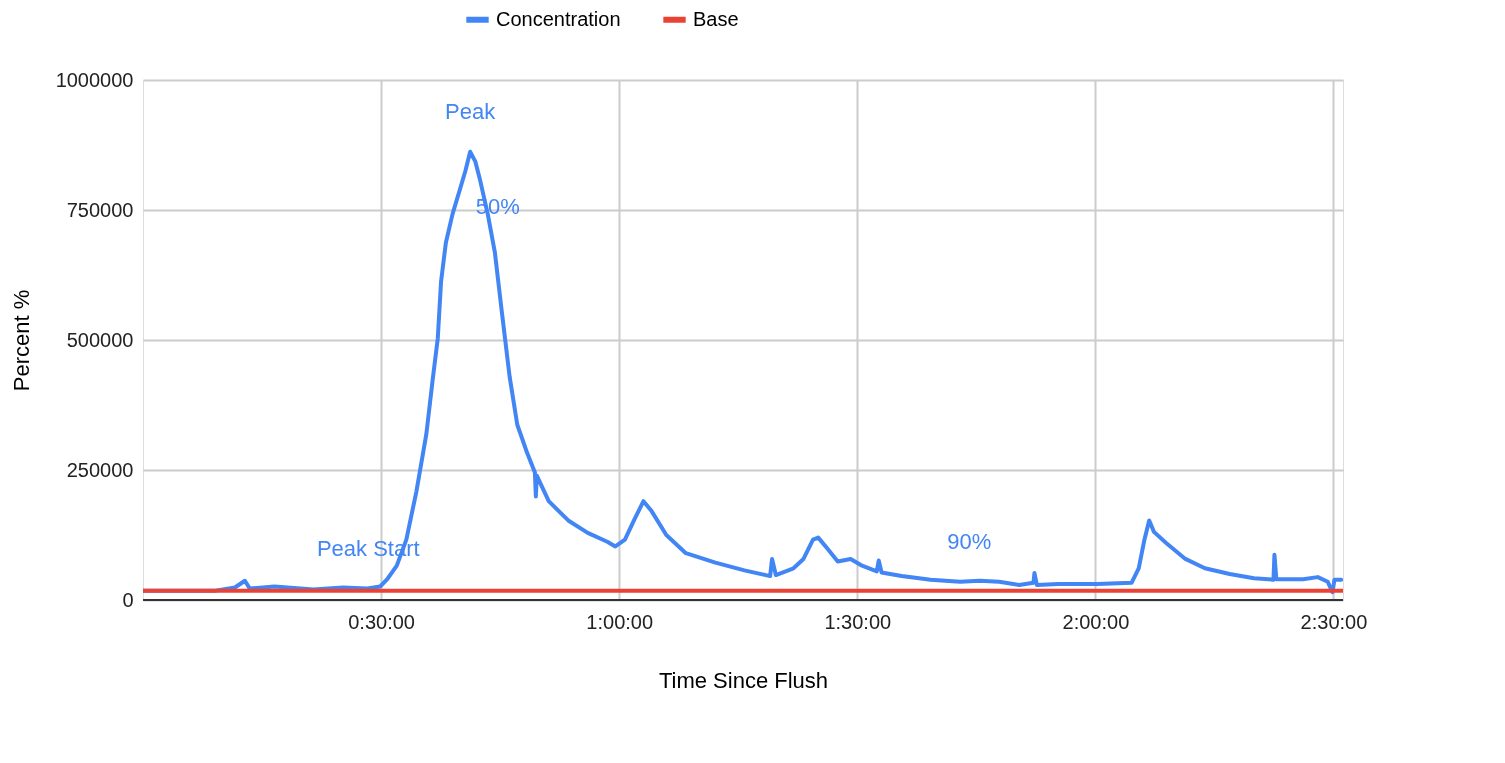 The width and height of the screenshot is (1505, 763). Describe the element at coordinates (969, 541) in the screenshot. I see `annotation: 90%` at that location.